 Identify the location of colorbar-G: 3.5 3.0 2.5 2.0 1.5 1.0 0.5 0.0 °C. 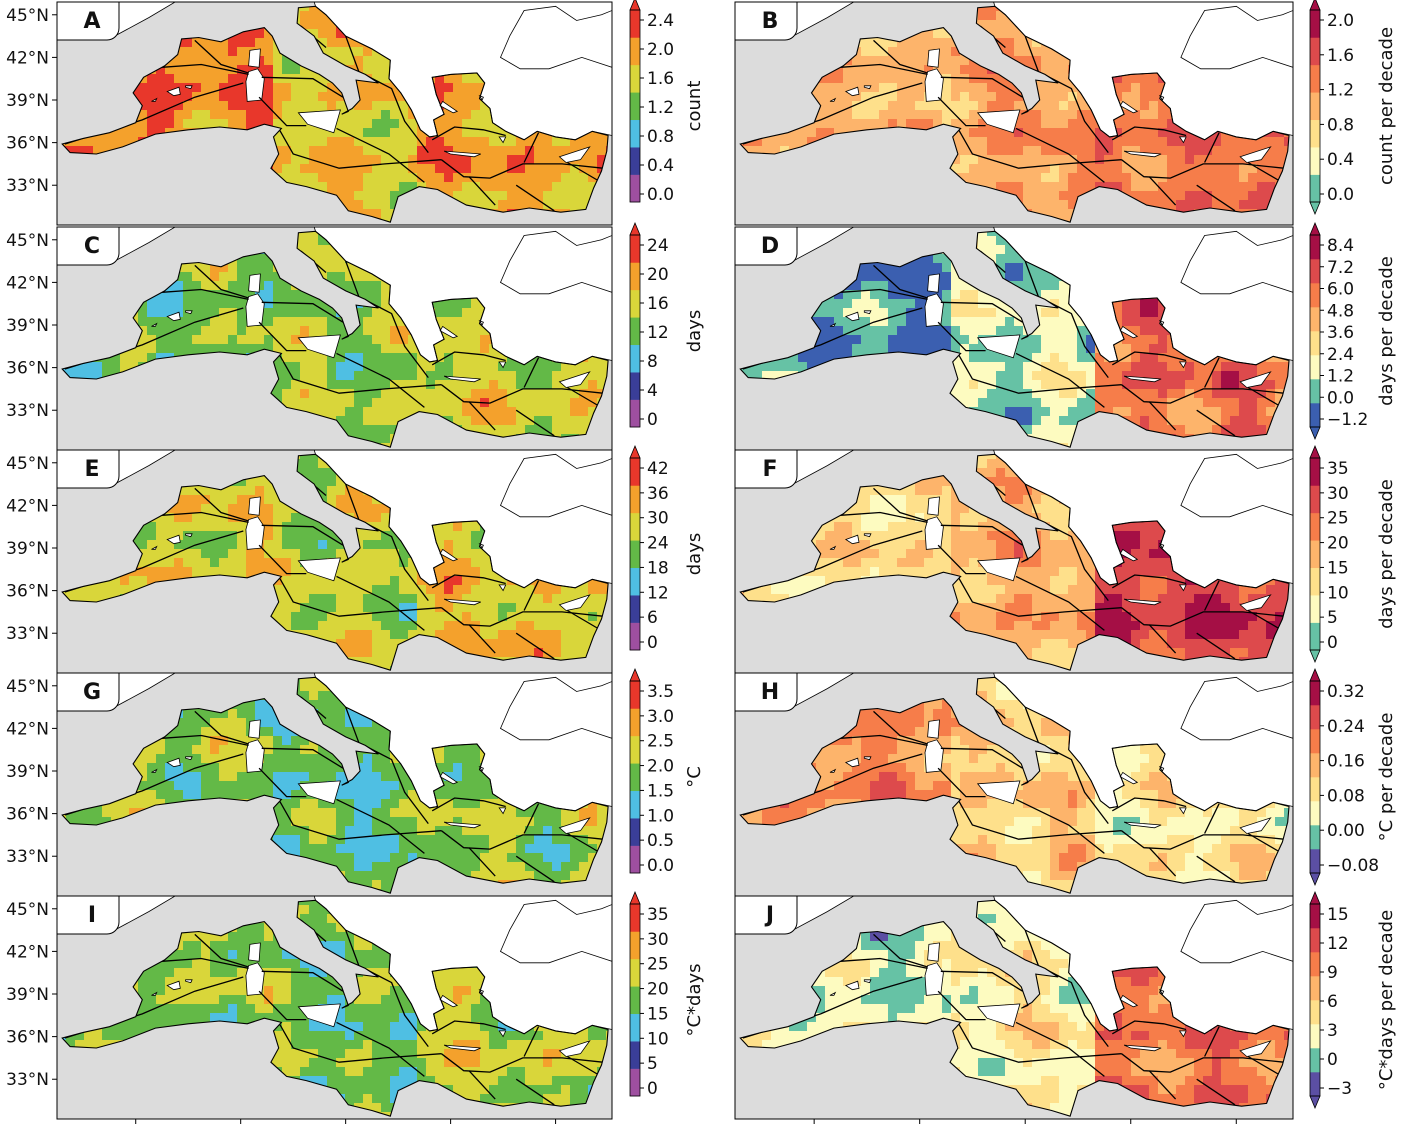
(667, 771).